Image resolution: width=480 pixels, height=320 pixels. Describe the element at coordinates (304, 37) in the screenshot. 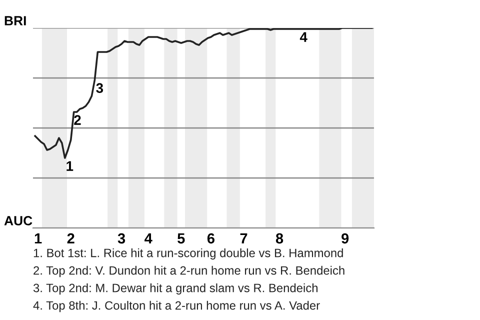

I see `annotation: 4` at that location.